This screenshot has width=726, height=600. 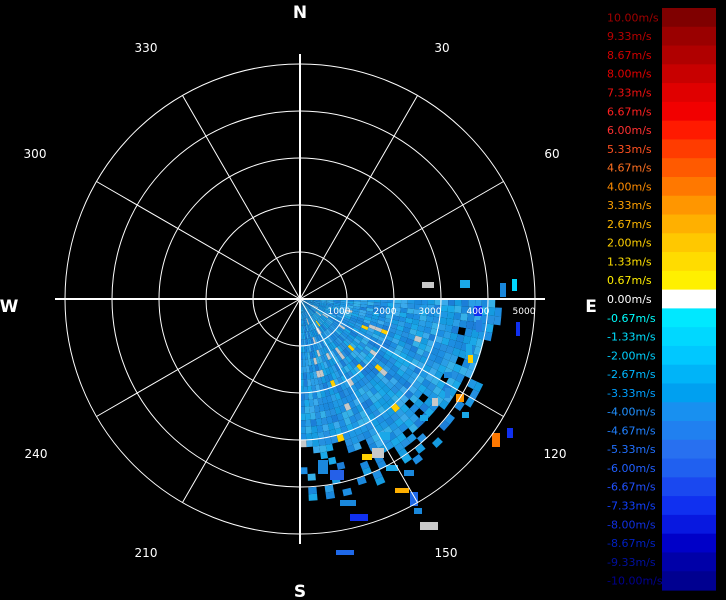 I want to click on colorbar-label: -9.33m/s, so click(x=631, y=562).